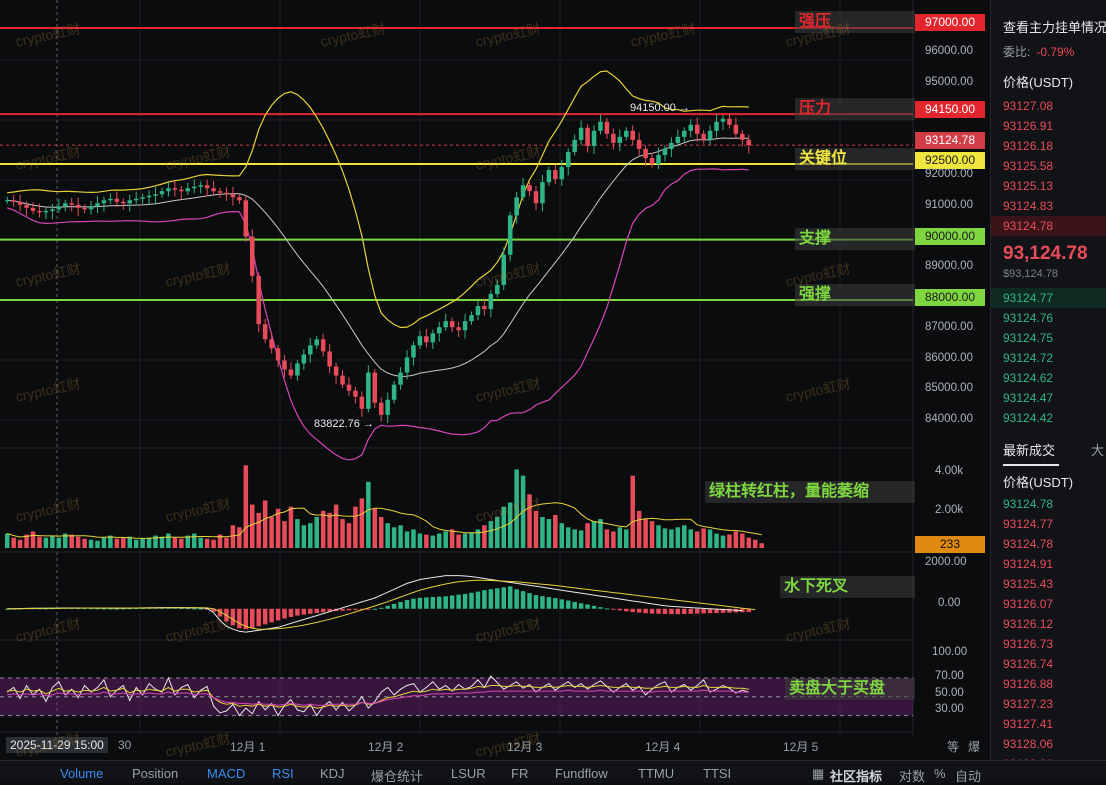  Describe the element at coordinates (1028, 126) in the screenshot. I see `ask-row: 93126.91` at that location.